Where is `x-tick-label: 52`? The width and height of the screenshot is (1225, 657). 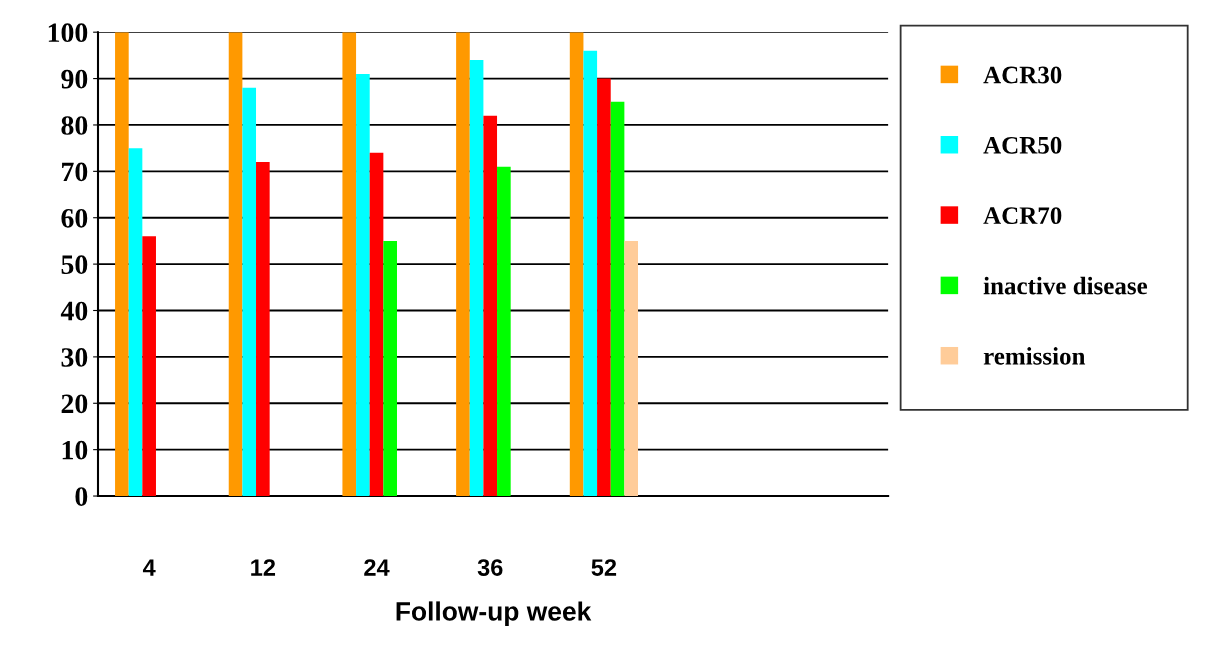
x-tick-label: 52 is located at coordinates (604, 567).